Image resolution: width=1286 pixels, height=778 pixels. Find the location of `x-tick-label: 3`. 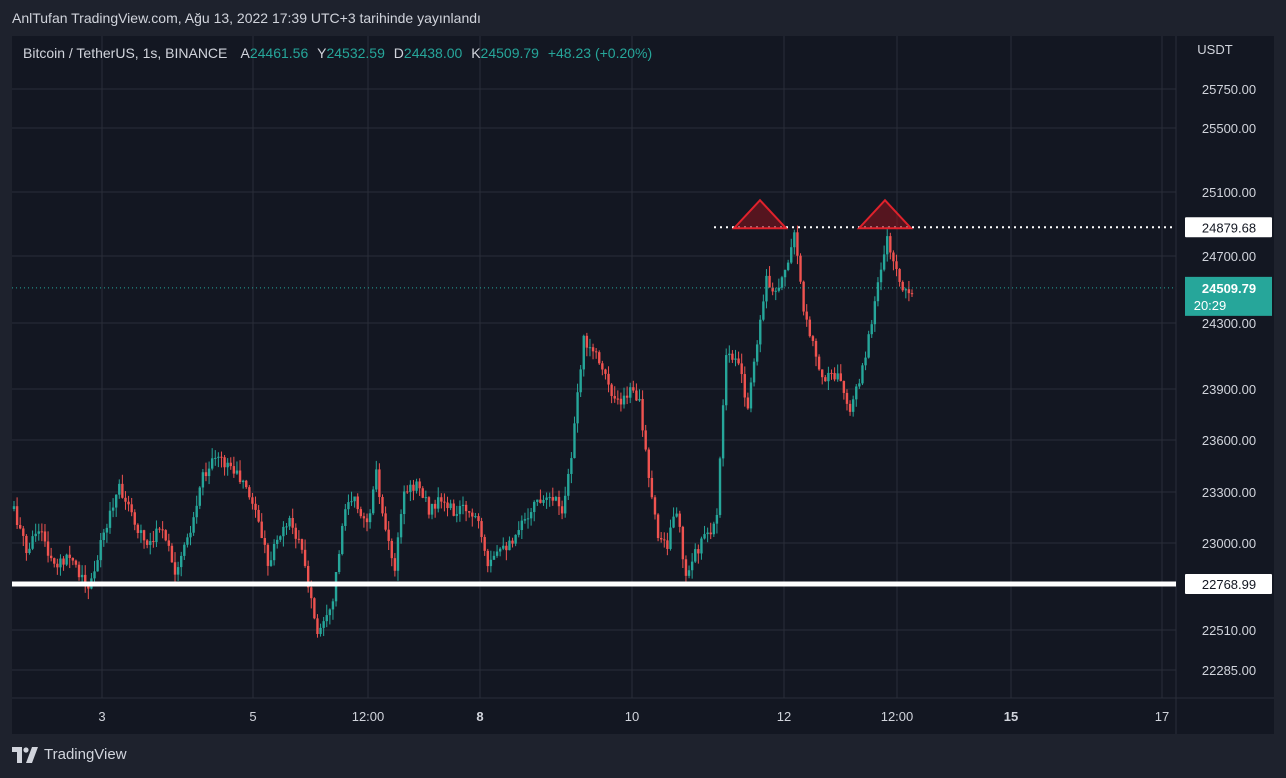

x-tick-label: 3 is located at coordinates (101, 716).